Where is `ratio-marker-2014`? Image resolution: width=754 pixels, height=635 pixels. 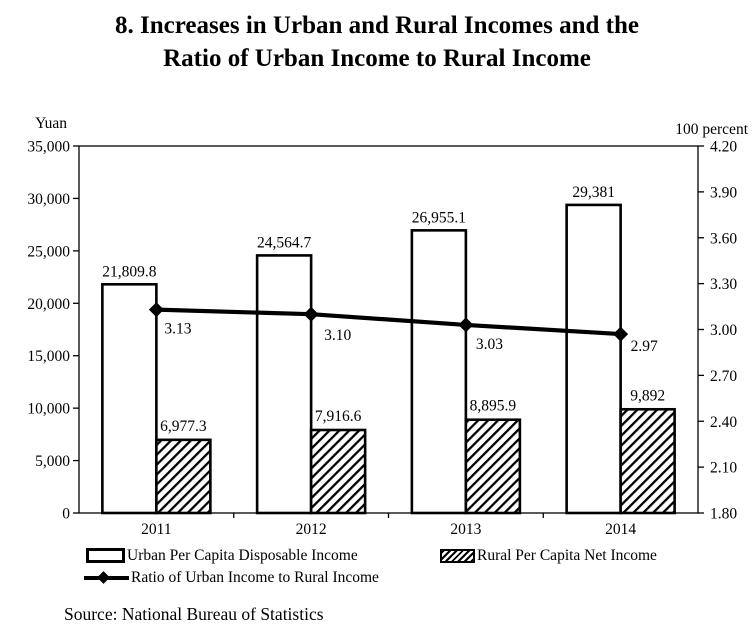 ratio-marker-2014 is located at coordinates (621, 334).